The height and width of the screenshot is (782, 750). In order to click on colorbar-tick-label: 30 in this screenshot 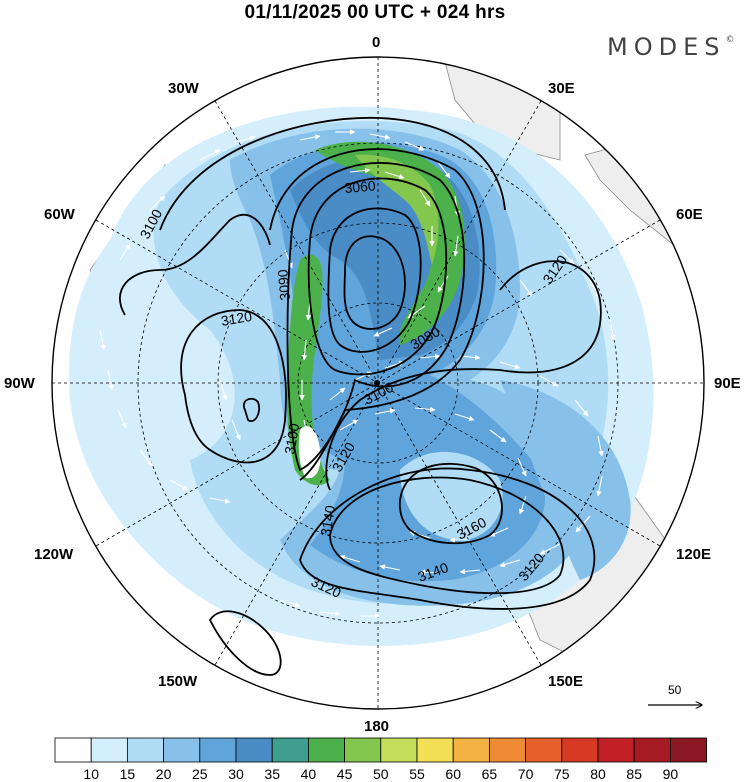, I will do `click(236, 774)`.